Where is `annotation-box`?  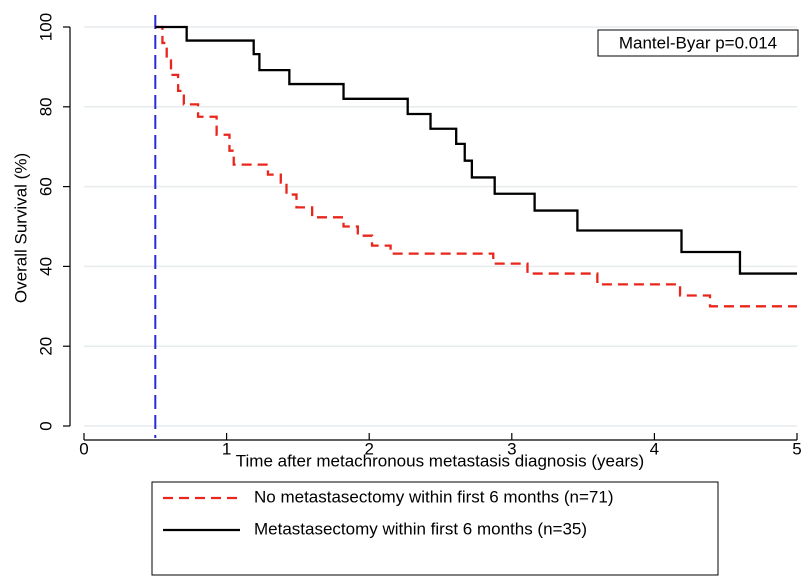 annotation-box is located at coordinates (698, 43).